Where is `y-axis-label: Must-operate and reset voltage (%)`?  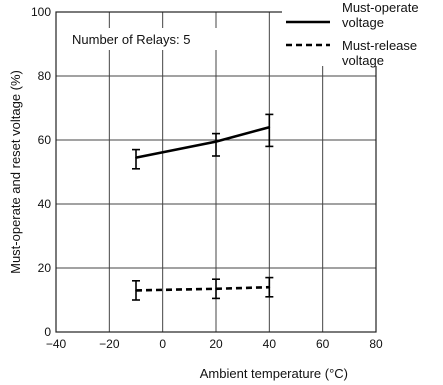
y-axis-label: Must-operate and reset voltage (%) is located at coordinates (15, 172).